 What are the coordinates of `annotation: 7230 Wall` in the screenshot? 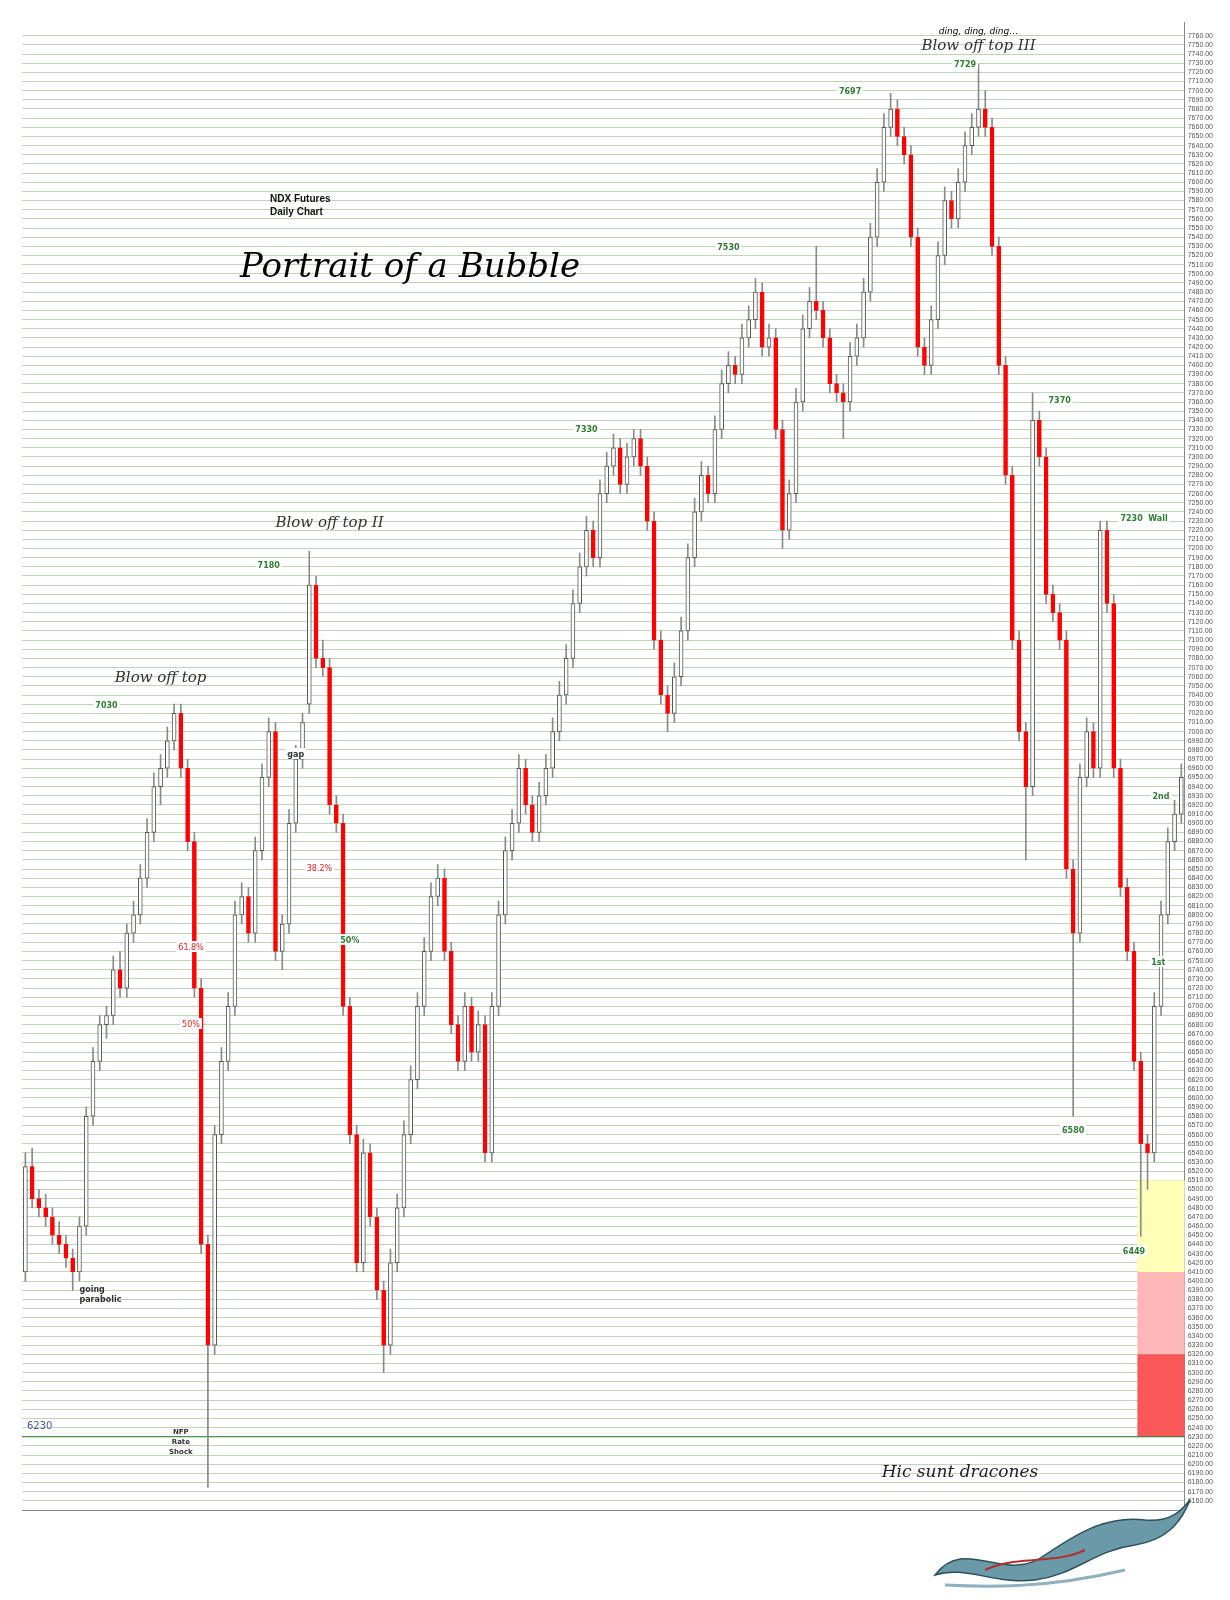 It's located at (1144, 518).